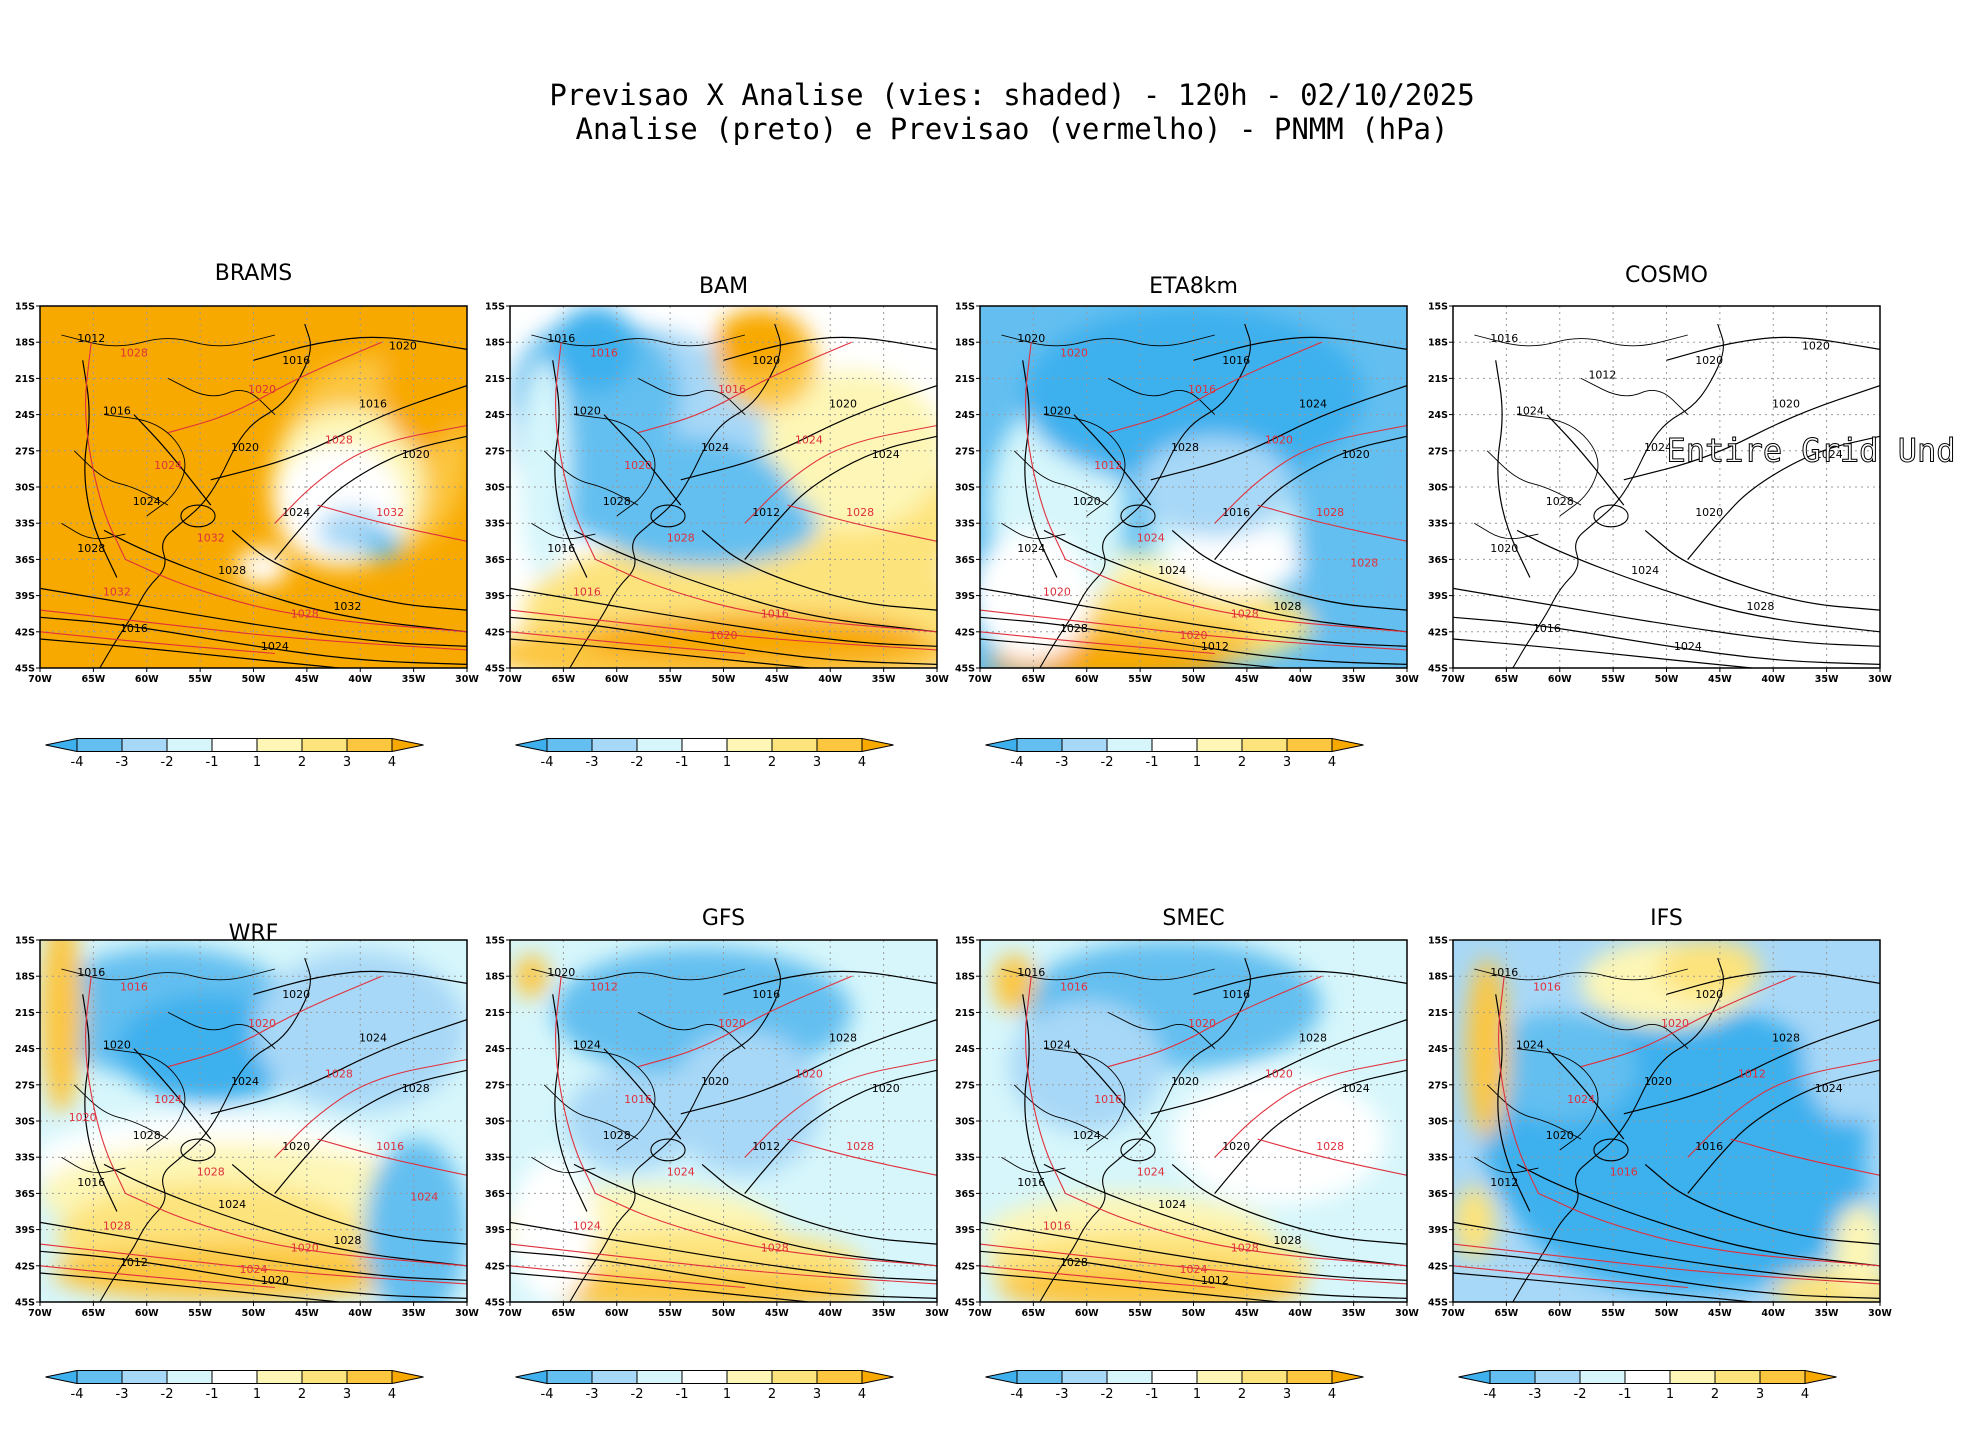 Image resolution: width=1964 pixels, height=1436 pixels. Describe the element at coordinates (965, 1158) in the screenshot. I see `lat-tick-label: 33S` at that location.